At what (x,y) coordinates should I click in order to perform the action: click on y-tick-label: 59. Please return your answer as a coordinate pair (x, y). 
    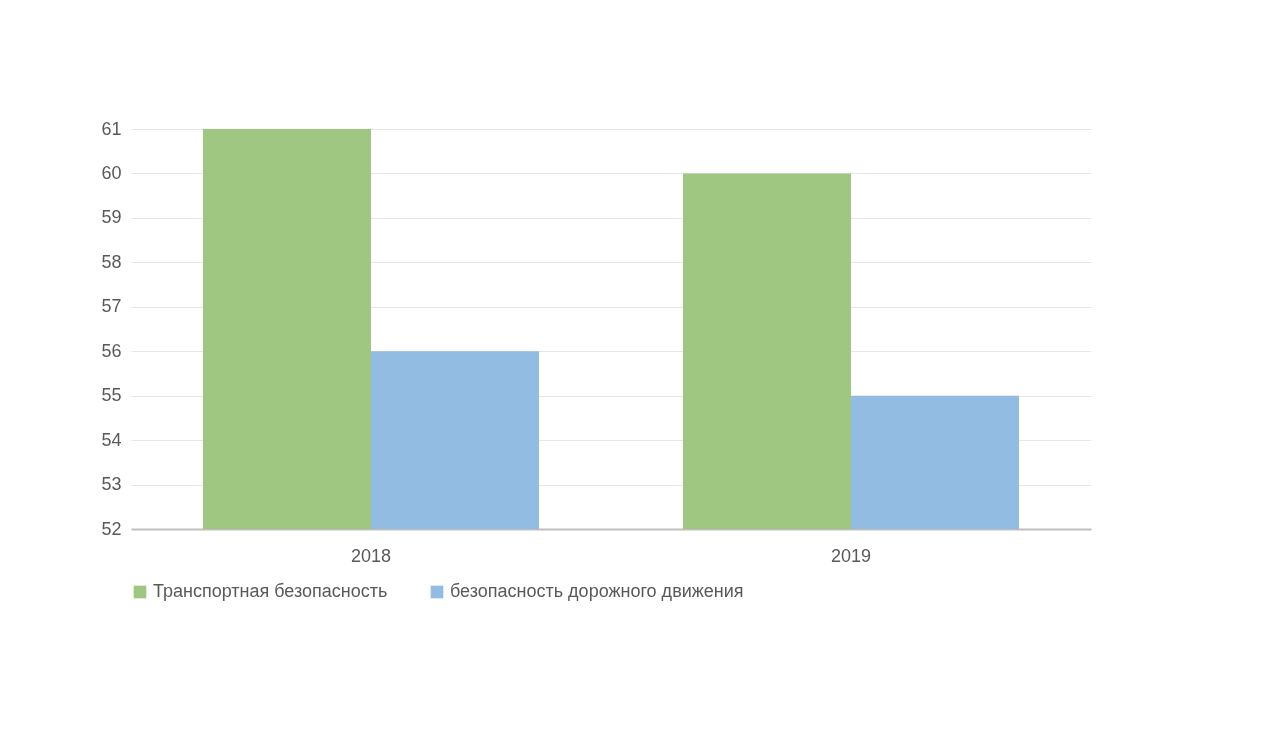
    Looking at the image, I should click on (111, 217).